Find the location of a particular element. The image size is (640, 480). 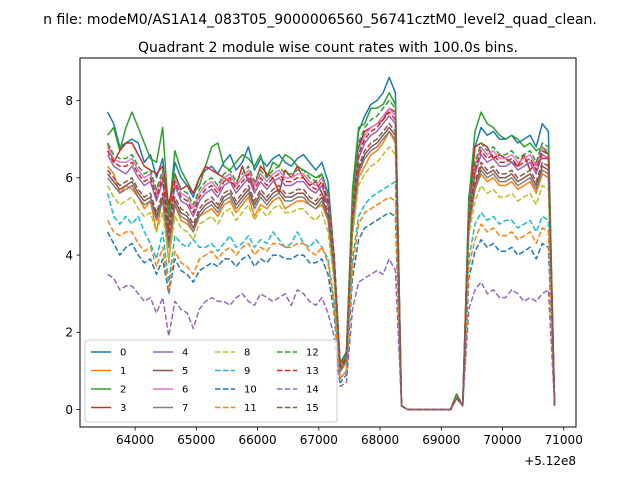

legend-label-11: 11 is located at coordinates (250, 408).